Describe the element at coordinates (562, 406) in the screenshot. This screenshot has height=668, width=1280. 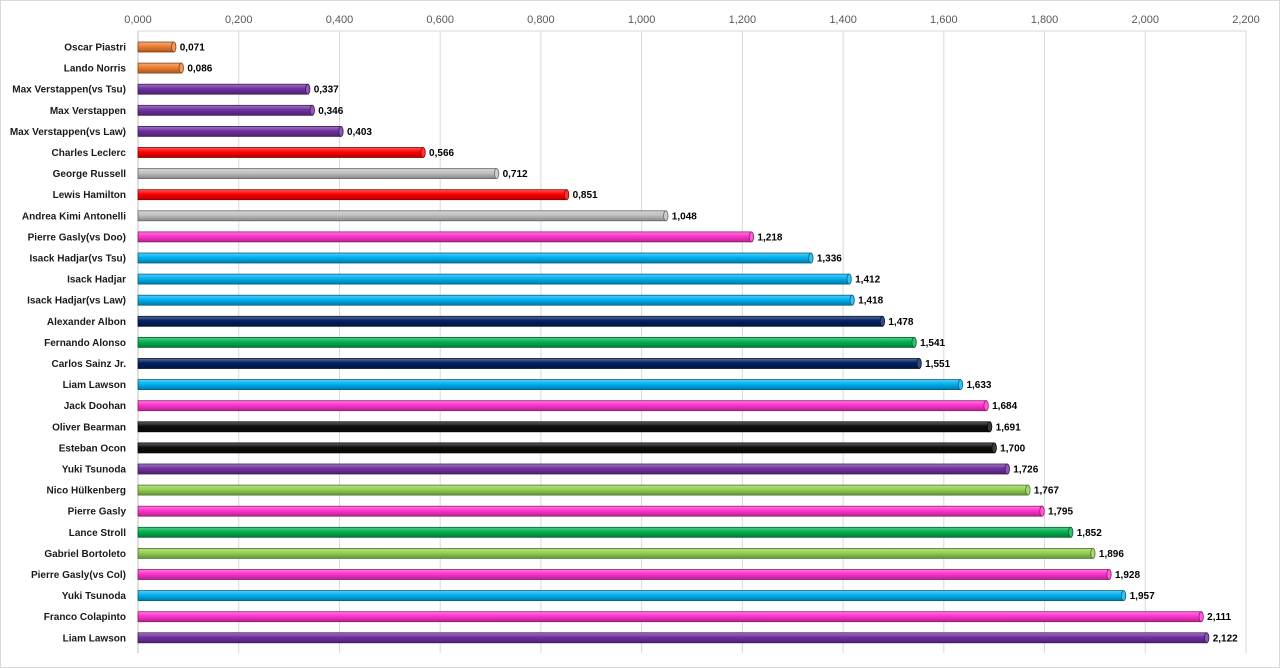
I see `bar-jack-doohan` at that location.